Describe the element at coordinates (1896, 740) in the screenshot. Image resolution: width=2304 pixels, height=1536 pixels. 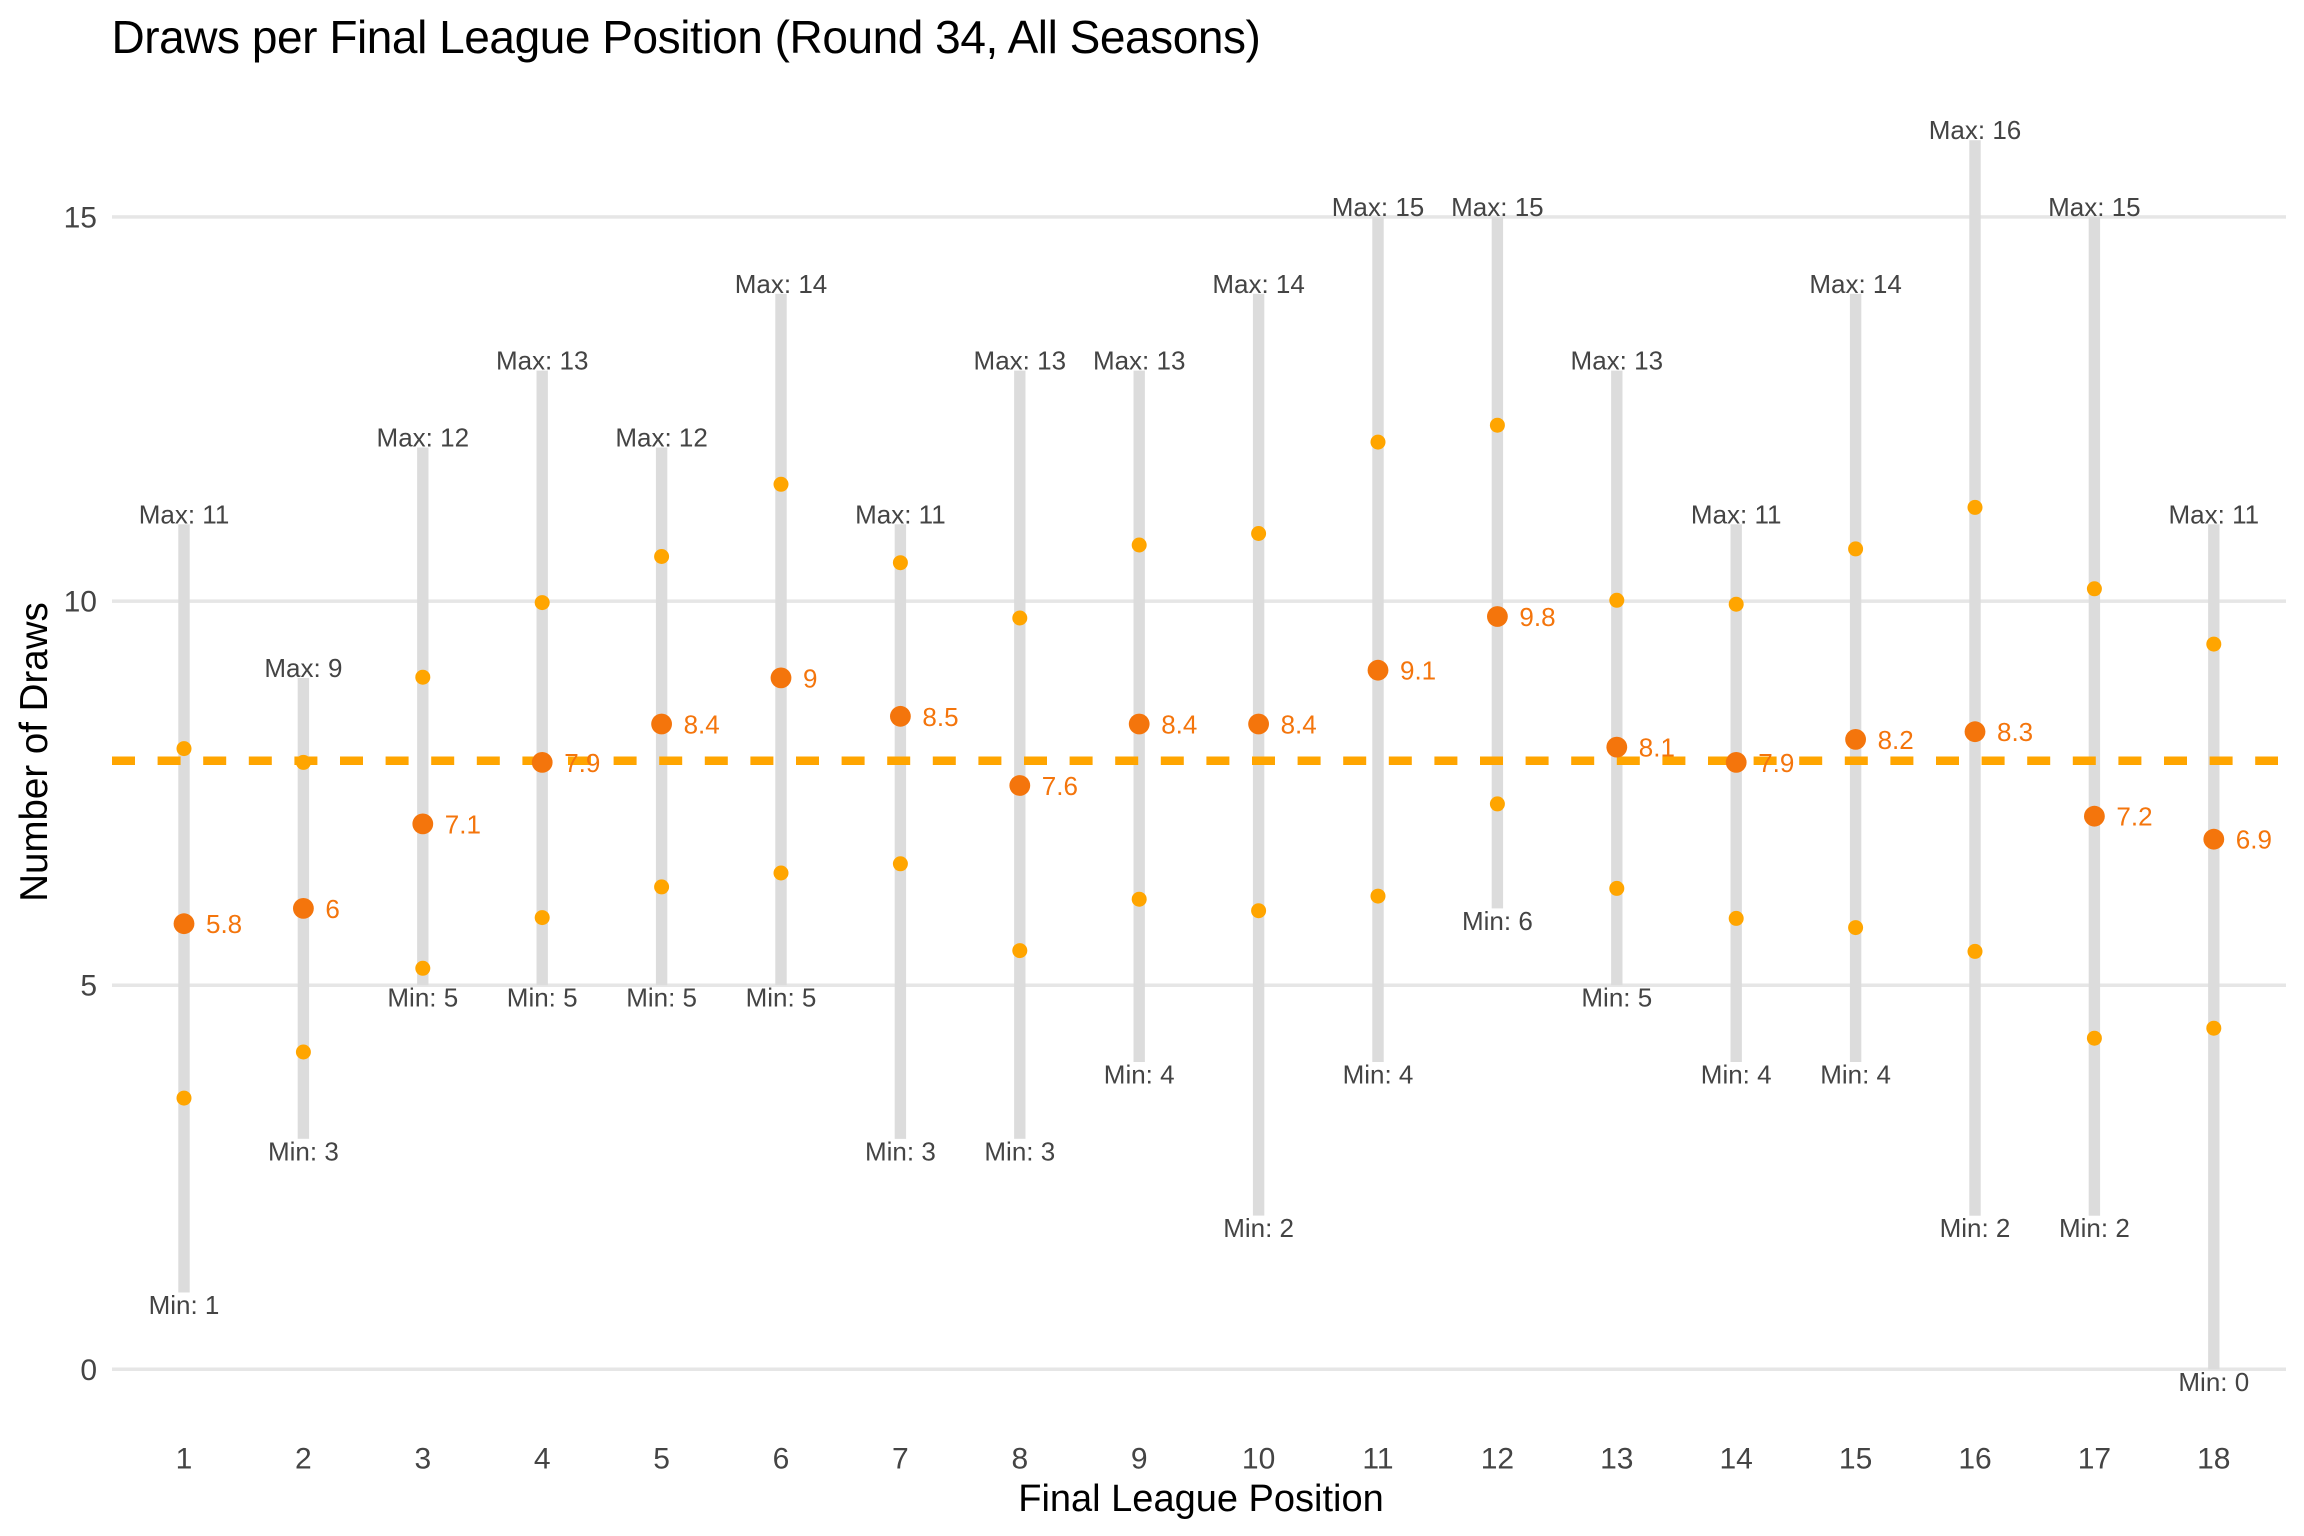
I see `svg-text: 8.2` at that location.